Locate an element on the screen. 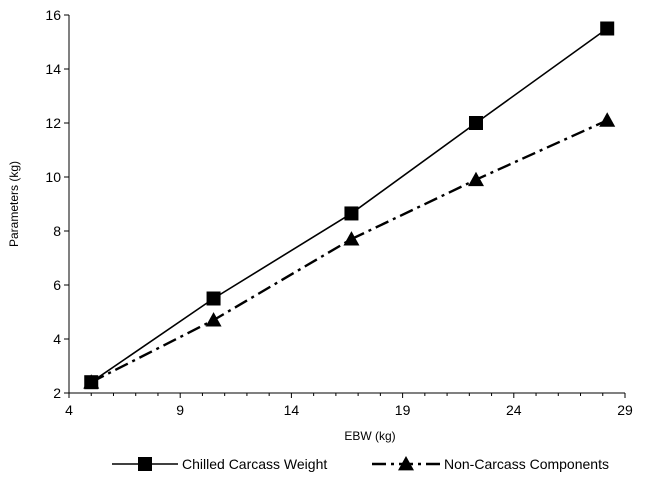 The height and width of the screenshot is (477, 655). x-tick-label: 14 is located at coordinates (292, 410).